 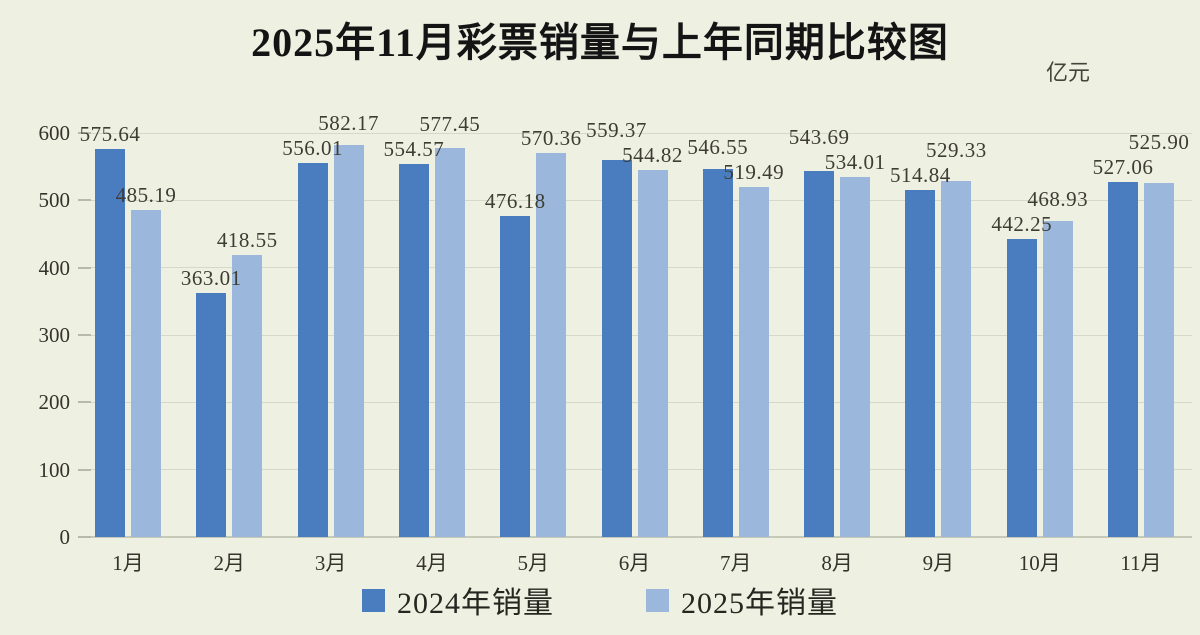 What do you see at coordinates (1123, 167) in the screenshot?
I see `bar-label-2024-11月: 527.06` at bounding box center [1123, 167].